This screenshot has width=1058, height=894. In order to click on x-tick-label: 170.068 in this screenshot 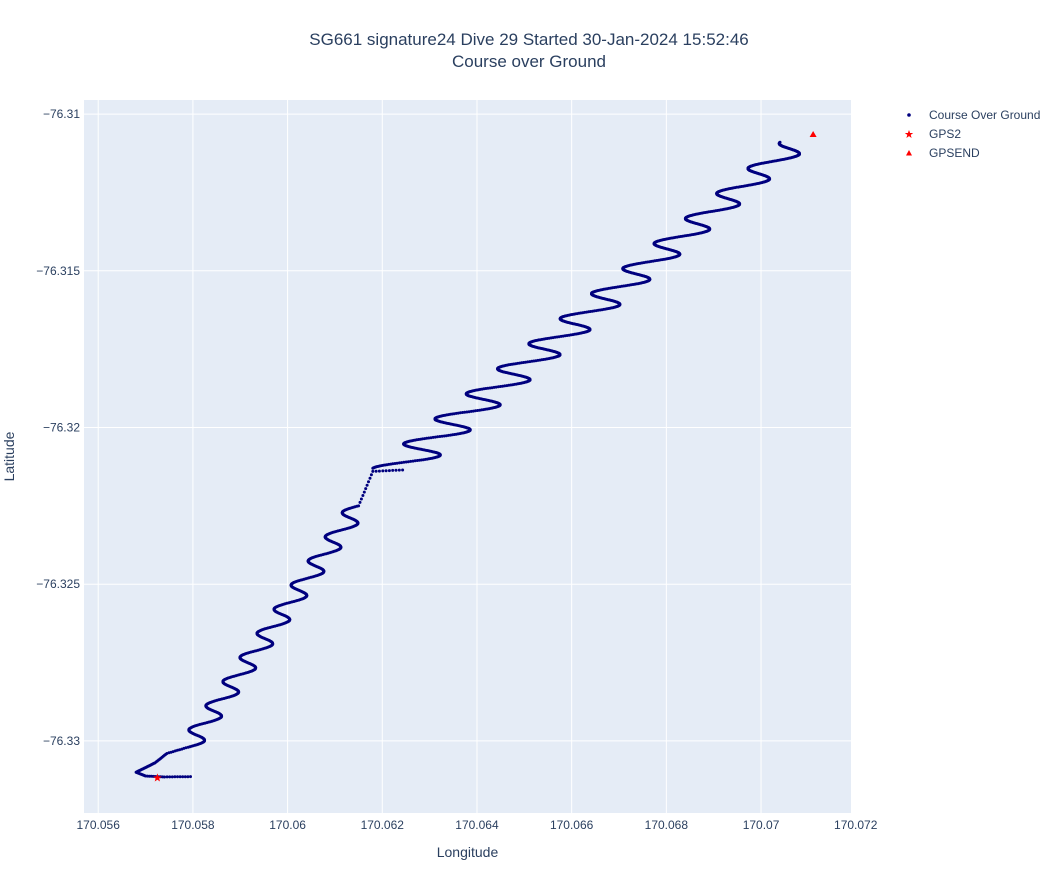, I will do `click(667, 825)`.